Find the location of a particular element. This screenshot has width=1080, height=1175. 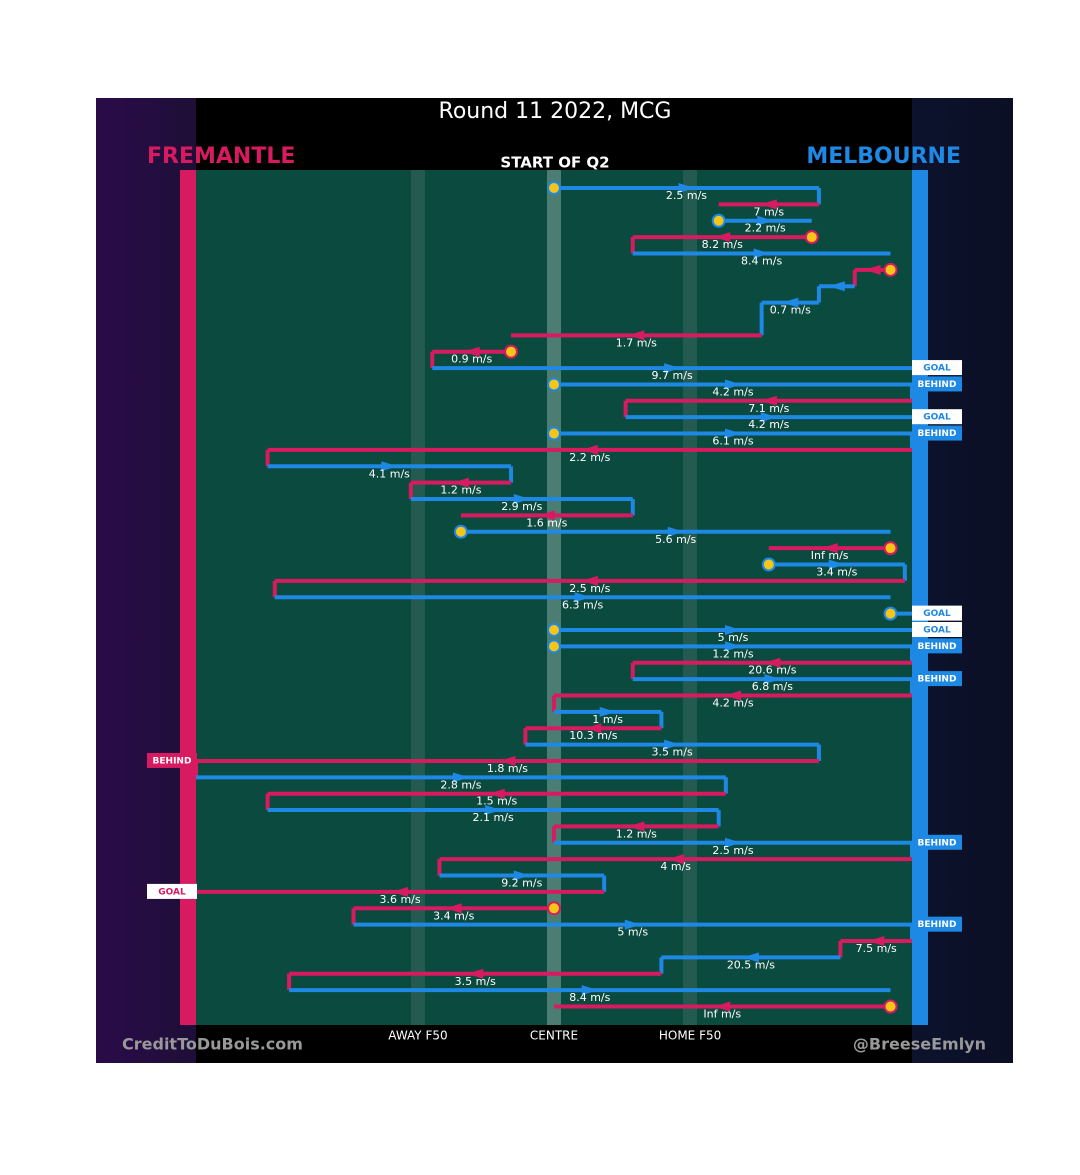

speed-label: 8.2 m/s is located at coordinates (722, 244).